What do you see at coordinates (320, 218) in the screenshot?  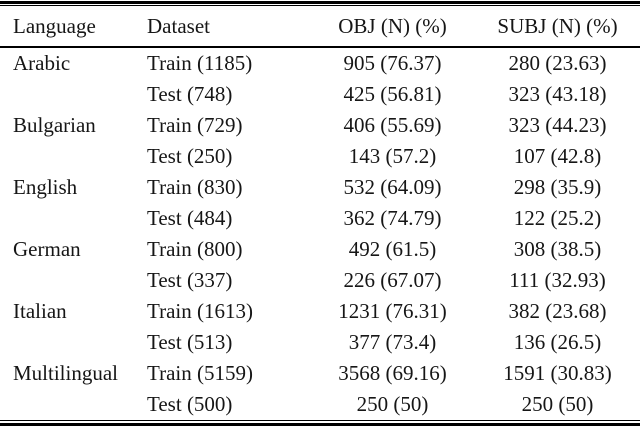 I see `table-row: Test (484) 362 (74.79) 122 (25.2)` at bounding box center [320, 218].